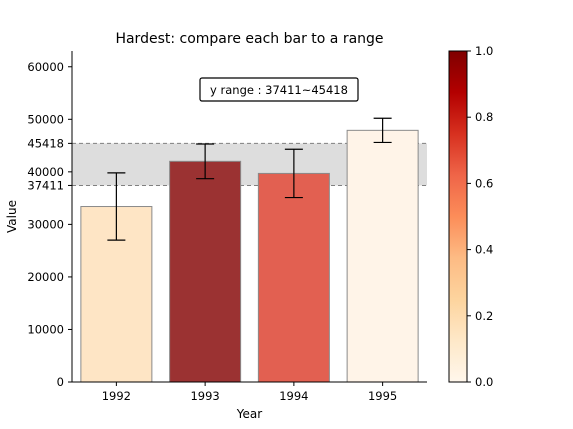  What do you see at coordinates (205, 161) in the screenshot?
I see `error-bar-1993` at bounding box center [205, 161].